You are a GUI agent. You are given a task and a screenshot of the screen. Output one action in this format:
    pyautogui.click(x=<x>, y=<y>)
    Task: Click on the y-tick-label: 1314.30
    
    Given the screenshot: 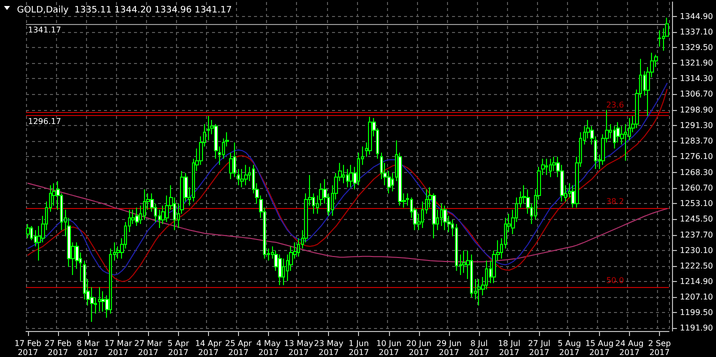 What is the action you would take?
    pyautogui.click(x=697, y=79)
    